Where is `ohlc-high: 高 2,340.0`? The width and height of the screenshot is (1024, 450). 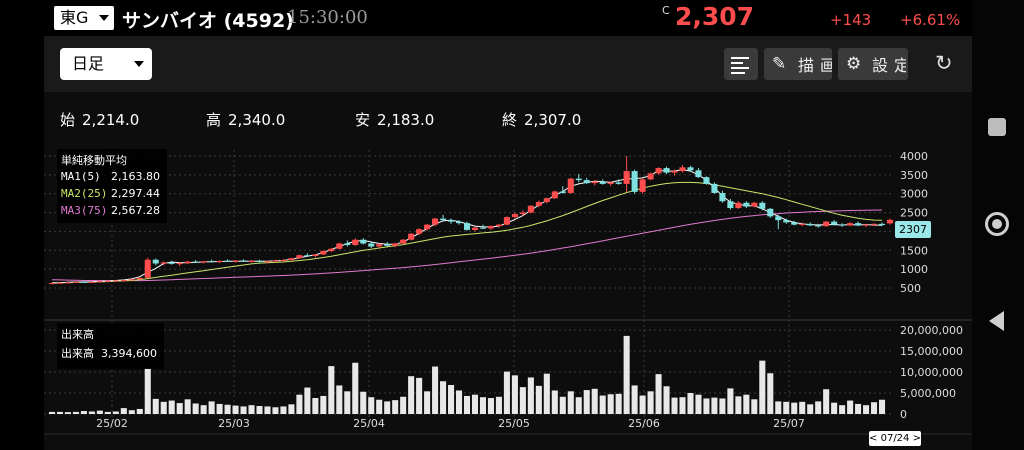
ohlc-high: 高 2,340.0 is located at coordinates (246, 120).